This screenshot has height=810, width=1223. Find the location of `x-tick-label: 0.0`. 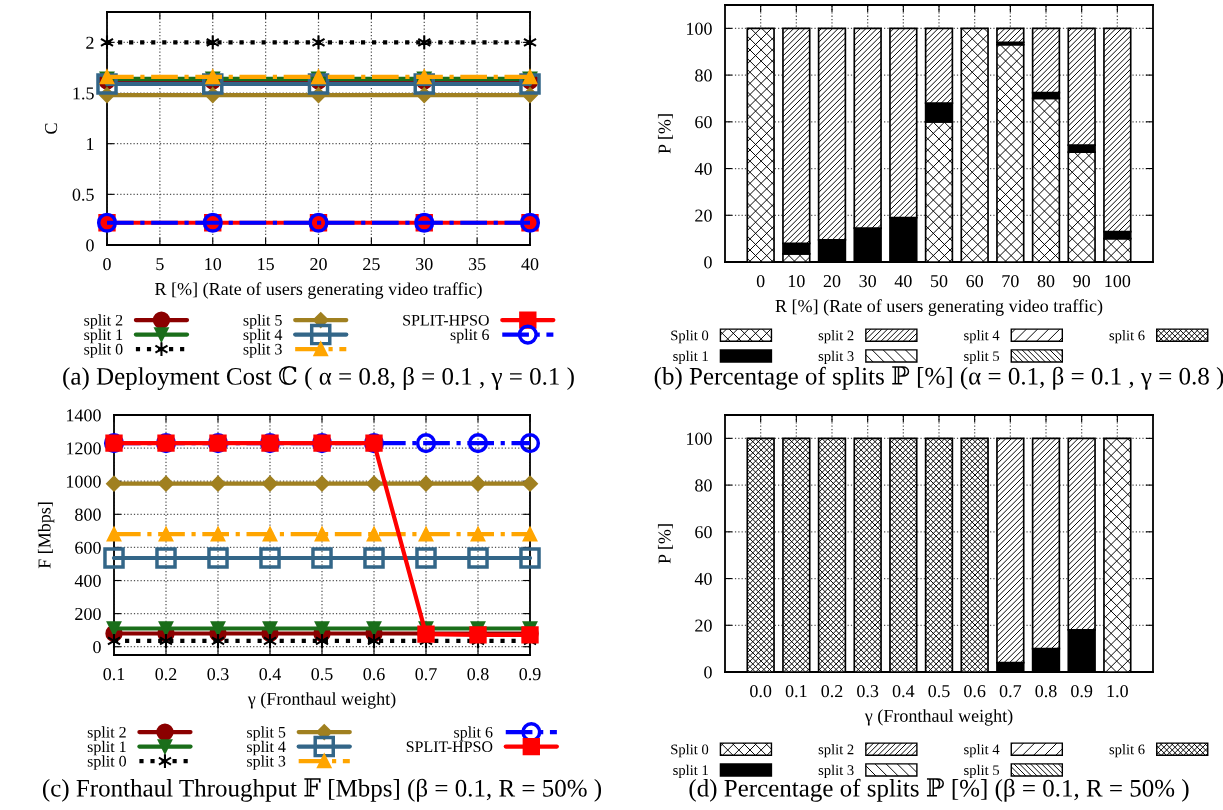

x-tick-label: 0.0 is located at coordinates (761, 691).